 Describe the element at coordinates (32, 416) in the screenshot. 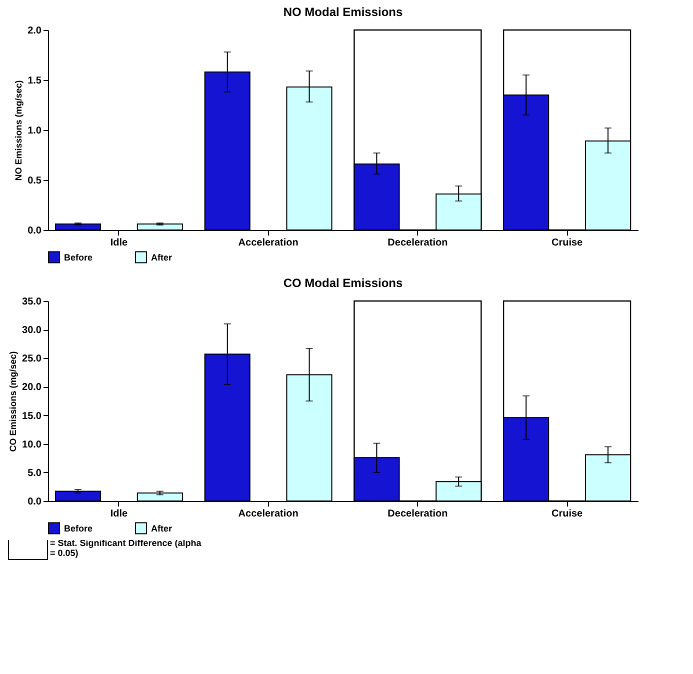

I see `y-tick-label: 15.0` at that location.